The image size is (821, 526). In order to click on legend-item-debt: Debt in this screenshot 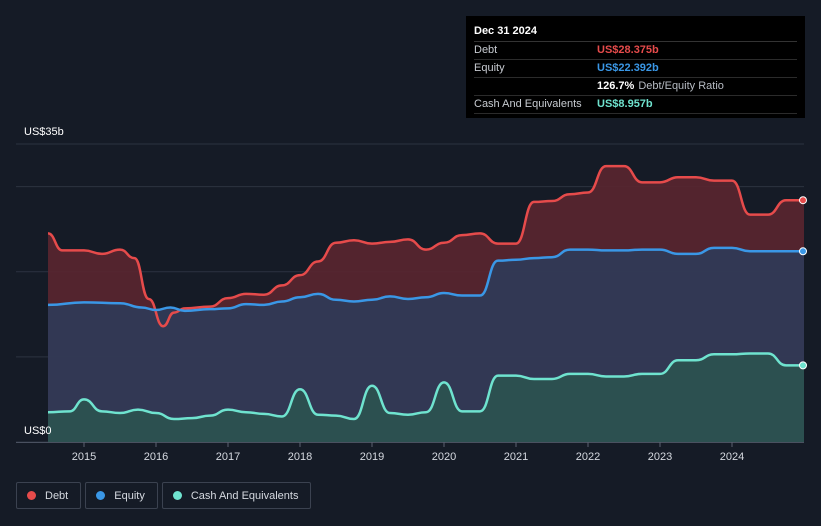, I will do `click(49, 495)`.